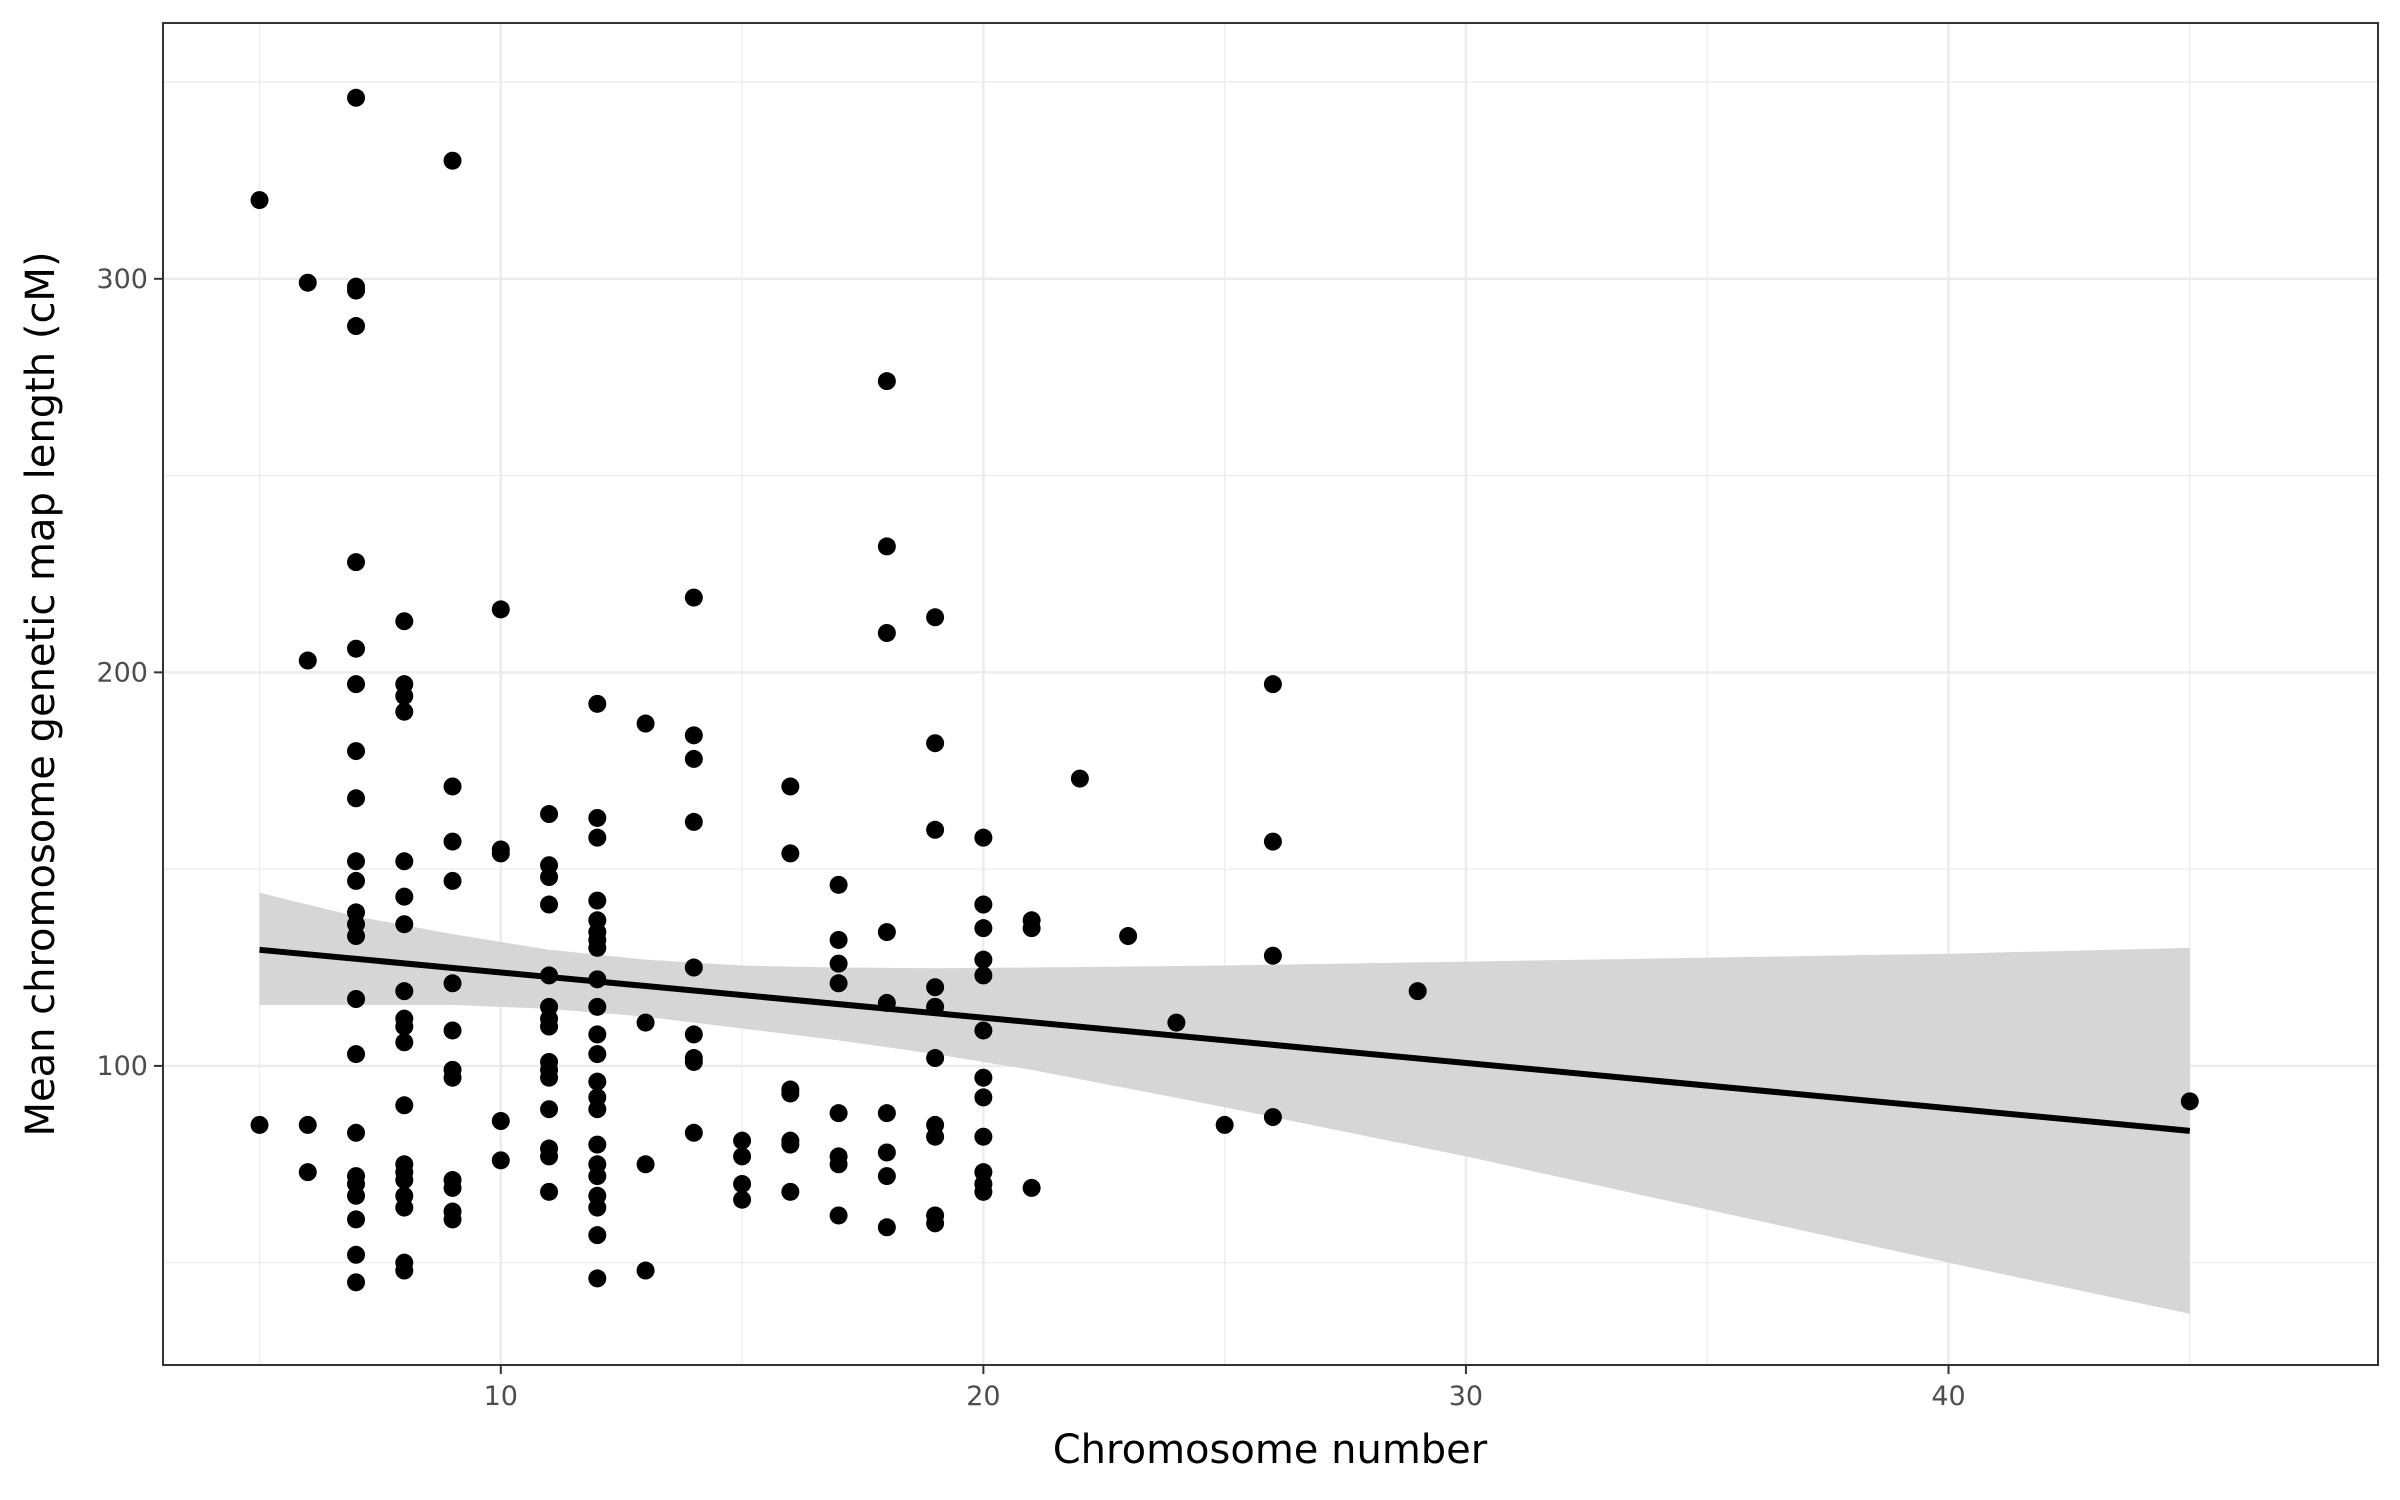 The width and height of the screenshot is (2400, 1500). What do you see at coordinates (122, 279) in the screenshot?
I see `y-tick-label: 300` at bounding box center [122, 279].